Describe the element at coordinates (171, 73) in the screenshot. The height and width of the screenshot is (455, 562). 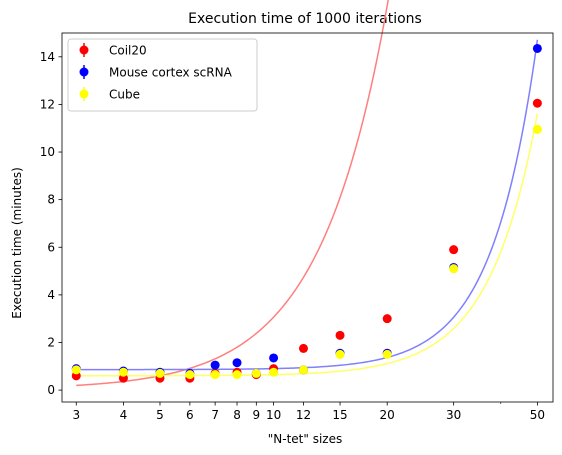
I see `legend-label-1: Mouse cortex scRNA` at that location.